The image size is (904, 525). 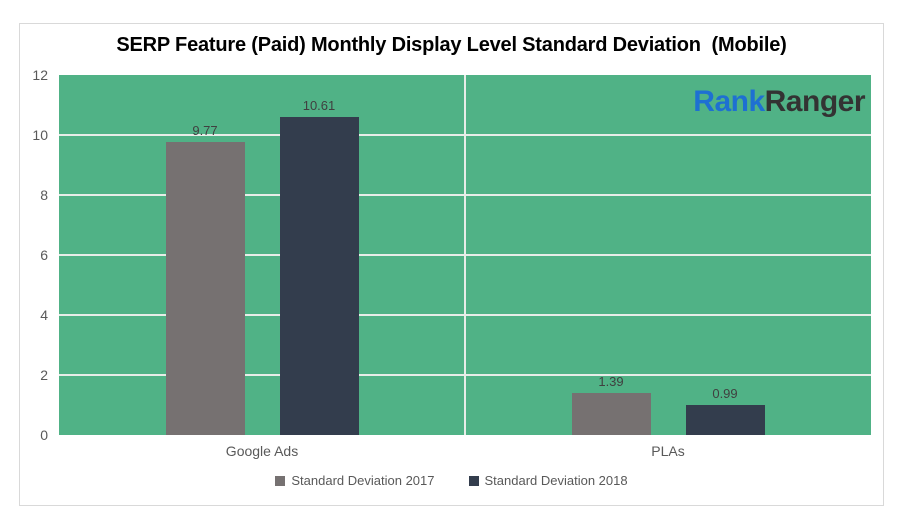 What do you see at coordinates (556, 480) in the screenshot?
I see `legend-label: Standard Deviation 2018` at bounding box center [556, 480].